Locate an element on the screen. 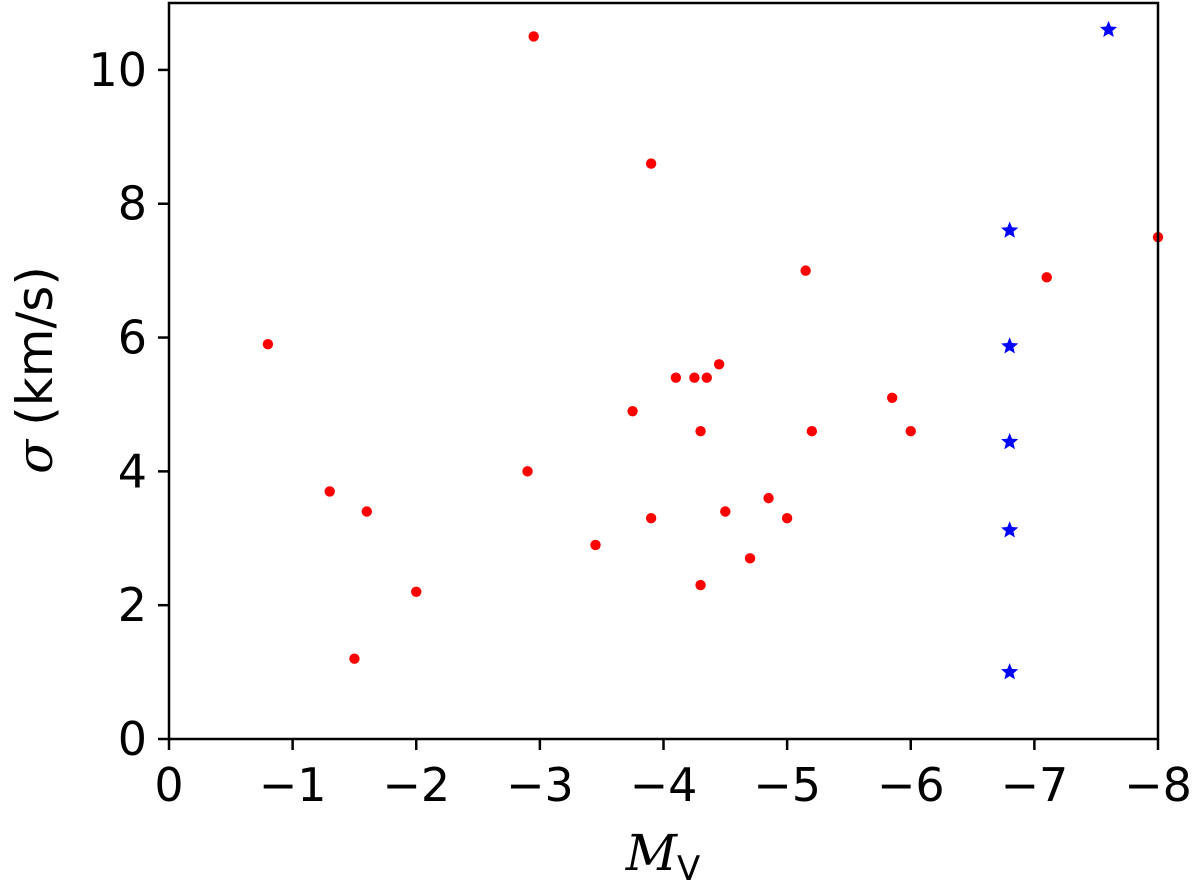 This screenshot has width=1200, height=883. x-axis-label-subscript: V is located at coordinates (688, 866).